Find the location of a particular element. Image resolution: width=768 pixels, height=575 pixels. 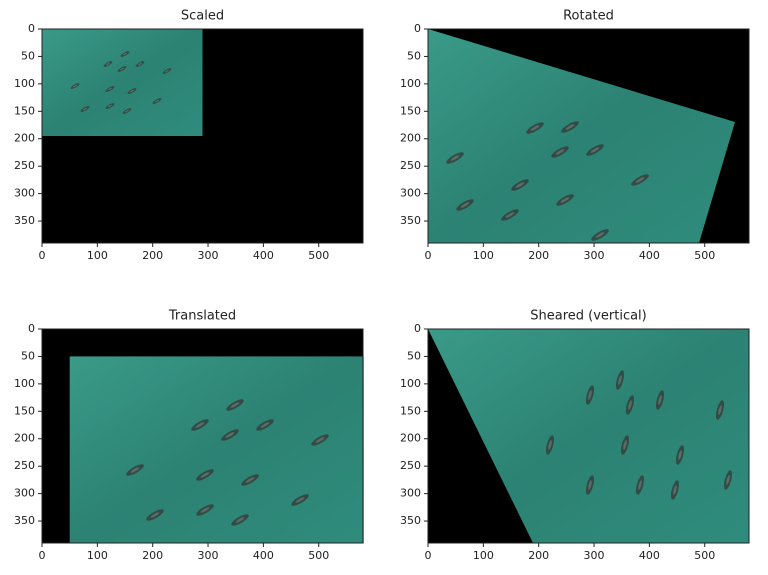

panel-title: Rotated is located at coordinates (588, 16).